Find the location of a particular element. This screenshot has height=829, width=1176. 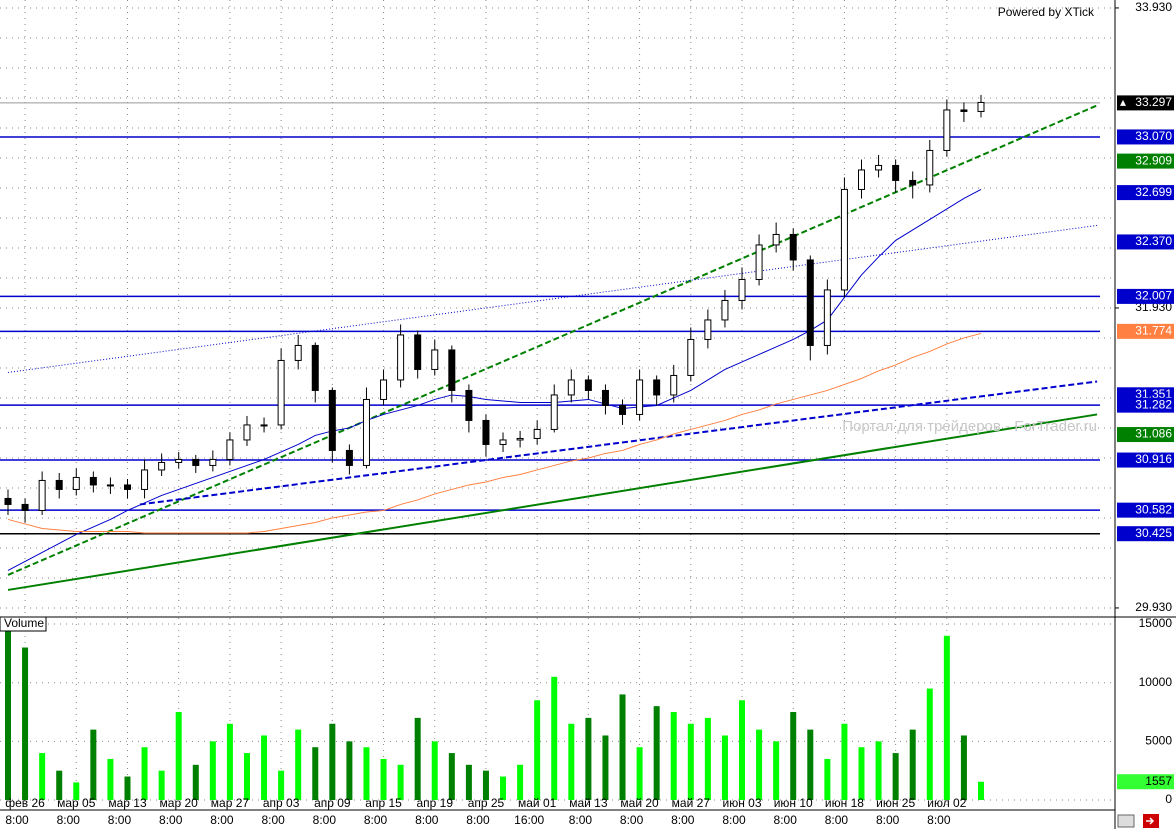

volume-tick-label: 5000 is located at coordinates (1158, 741).